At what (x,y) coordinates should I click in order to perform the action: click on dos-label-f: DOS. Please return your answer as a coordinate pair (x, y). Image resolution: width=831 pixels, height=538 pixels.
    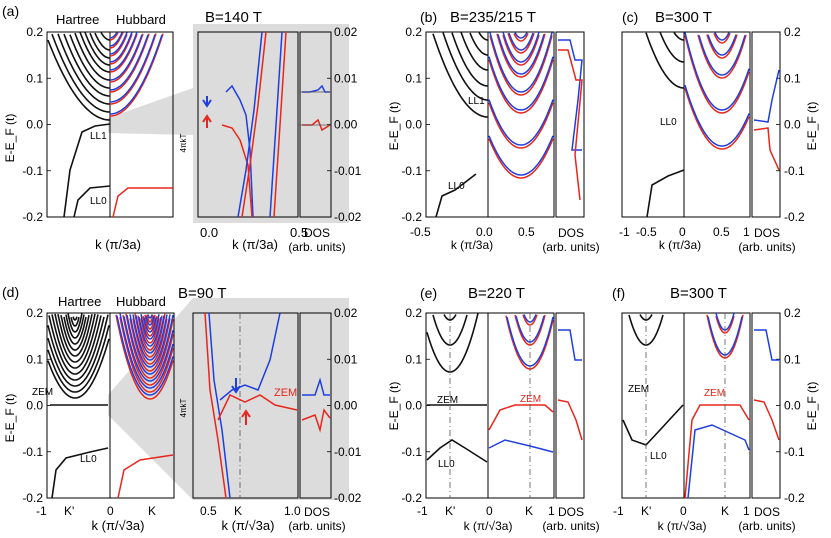
    Looking at the image, I should click on (767, 512).